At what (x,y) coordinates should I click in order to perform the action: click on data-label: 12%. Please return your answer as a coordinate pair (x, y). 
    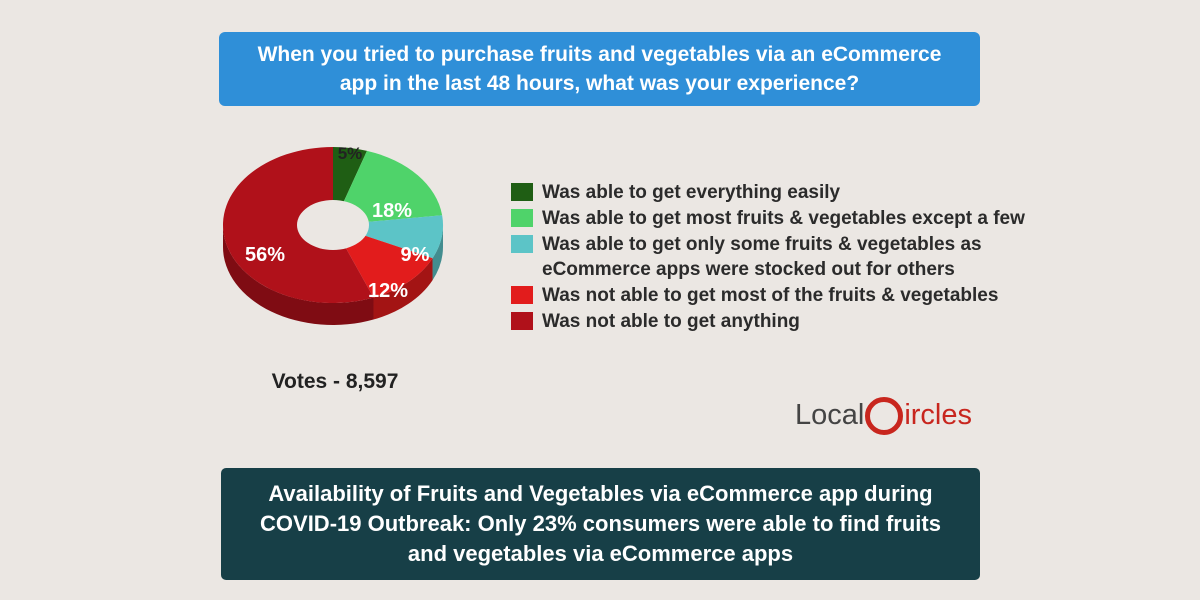
    Looking at the image, I should click on (388, 291).